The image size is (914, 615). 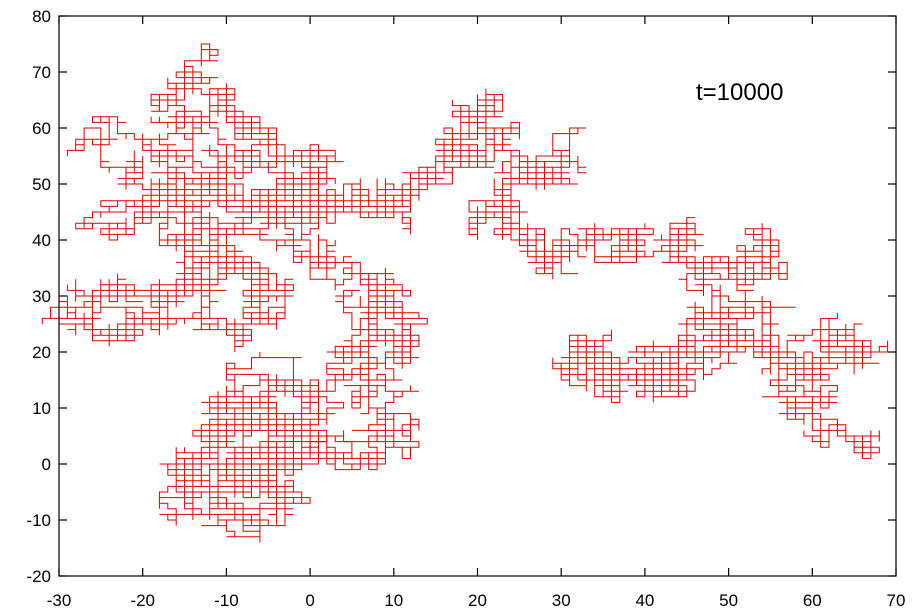 What do you see at coordinates (59, 600) in the screenshot?
I see `x-tick-label: -30` at bounding box center [59, 600].